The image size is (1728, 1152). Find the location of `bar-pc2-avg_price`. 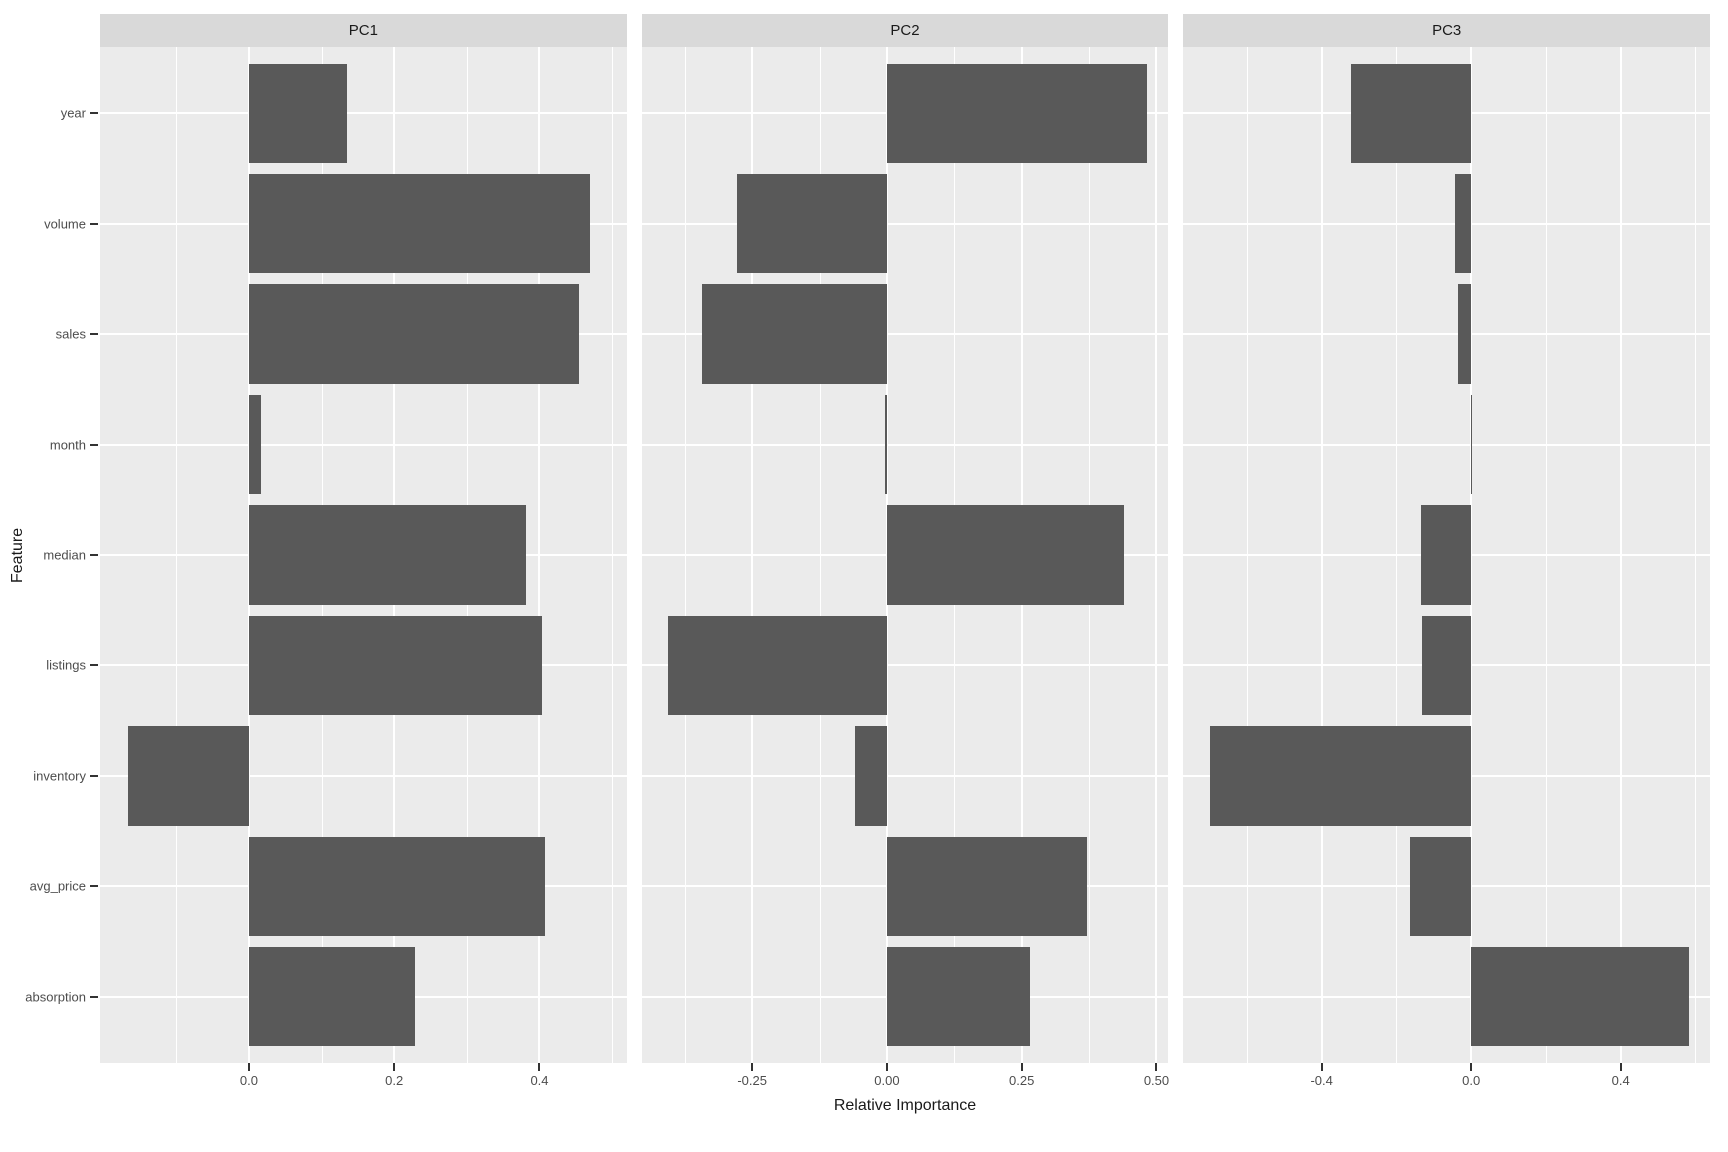

bar-pc2-avg_price is located at coordinates (987, 886).